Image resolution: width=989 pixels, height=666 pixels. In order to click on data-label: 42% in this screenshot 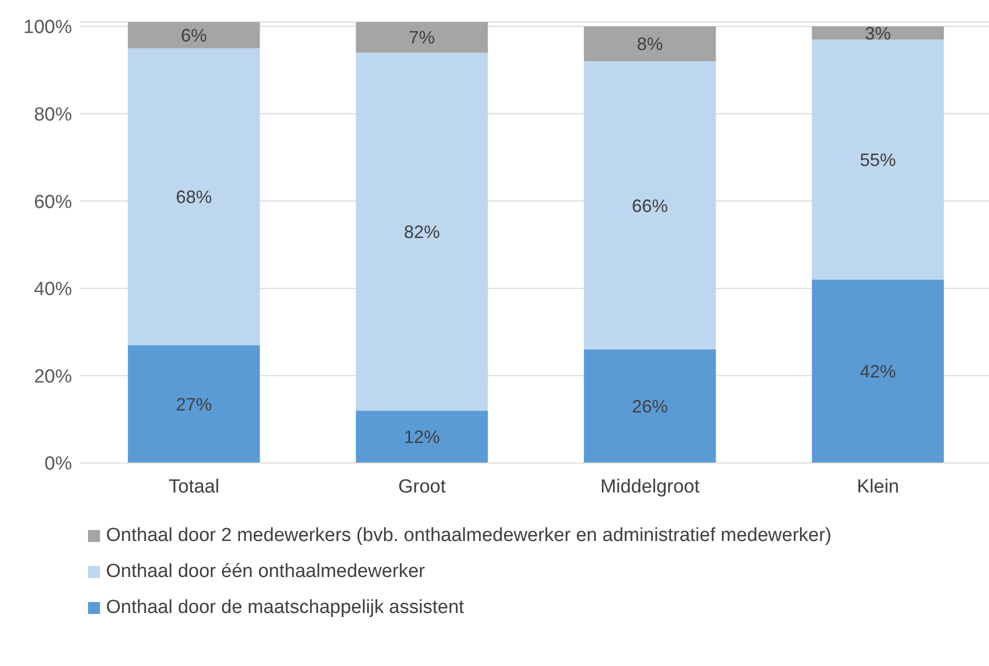, I will do `click(878, 372)`.